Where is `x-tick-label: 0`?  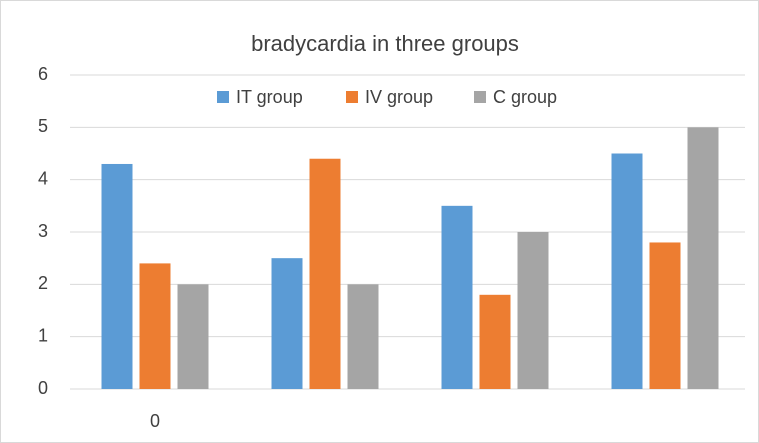 x-tick-label: 0 is located at coordinates (155, 421).